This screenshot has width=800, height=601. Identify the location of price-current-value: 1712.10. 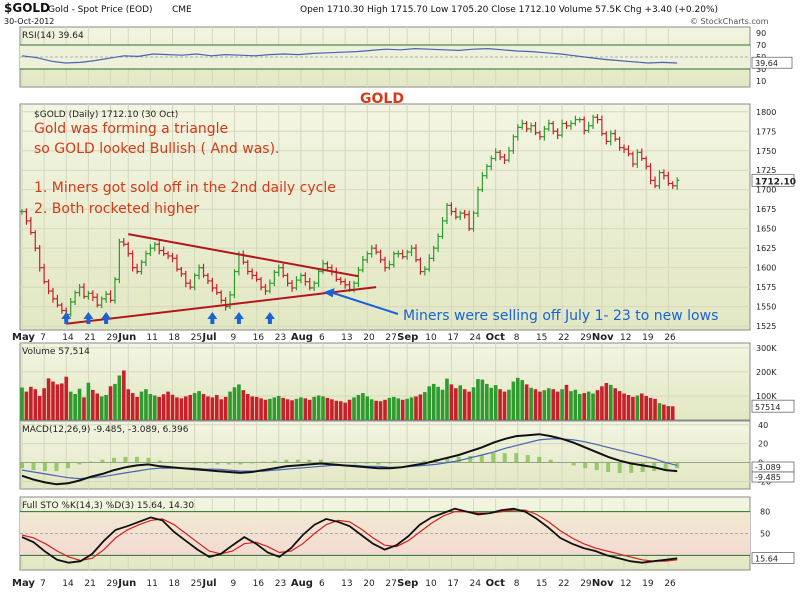
(775, 182).